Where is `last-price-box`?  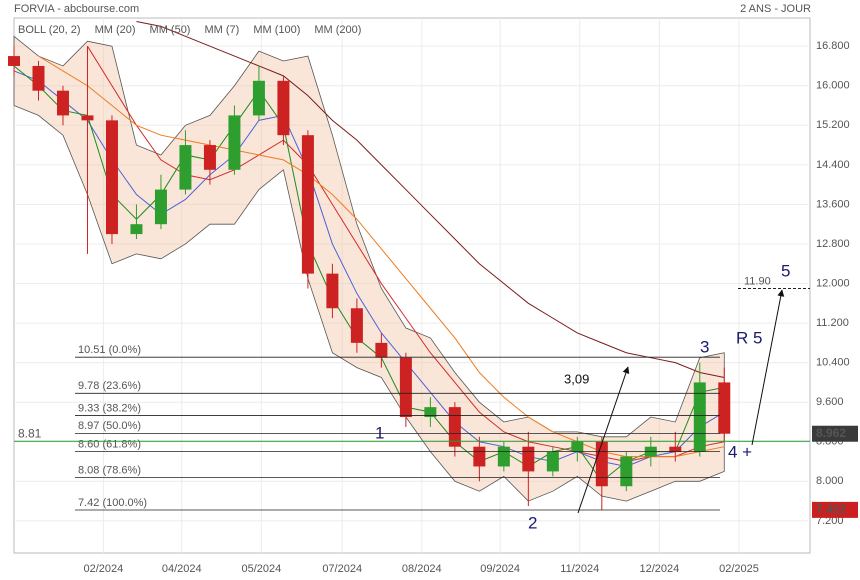
last-price-box is located at coordinates (835, 433).